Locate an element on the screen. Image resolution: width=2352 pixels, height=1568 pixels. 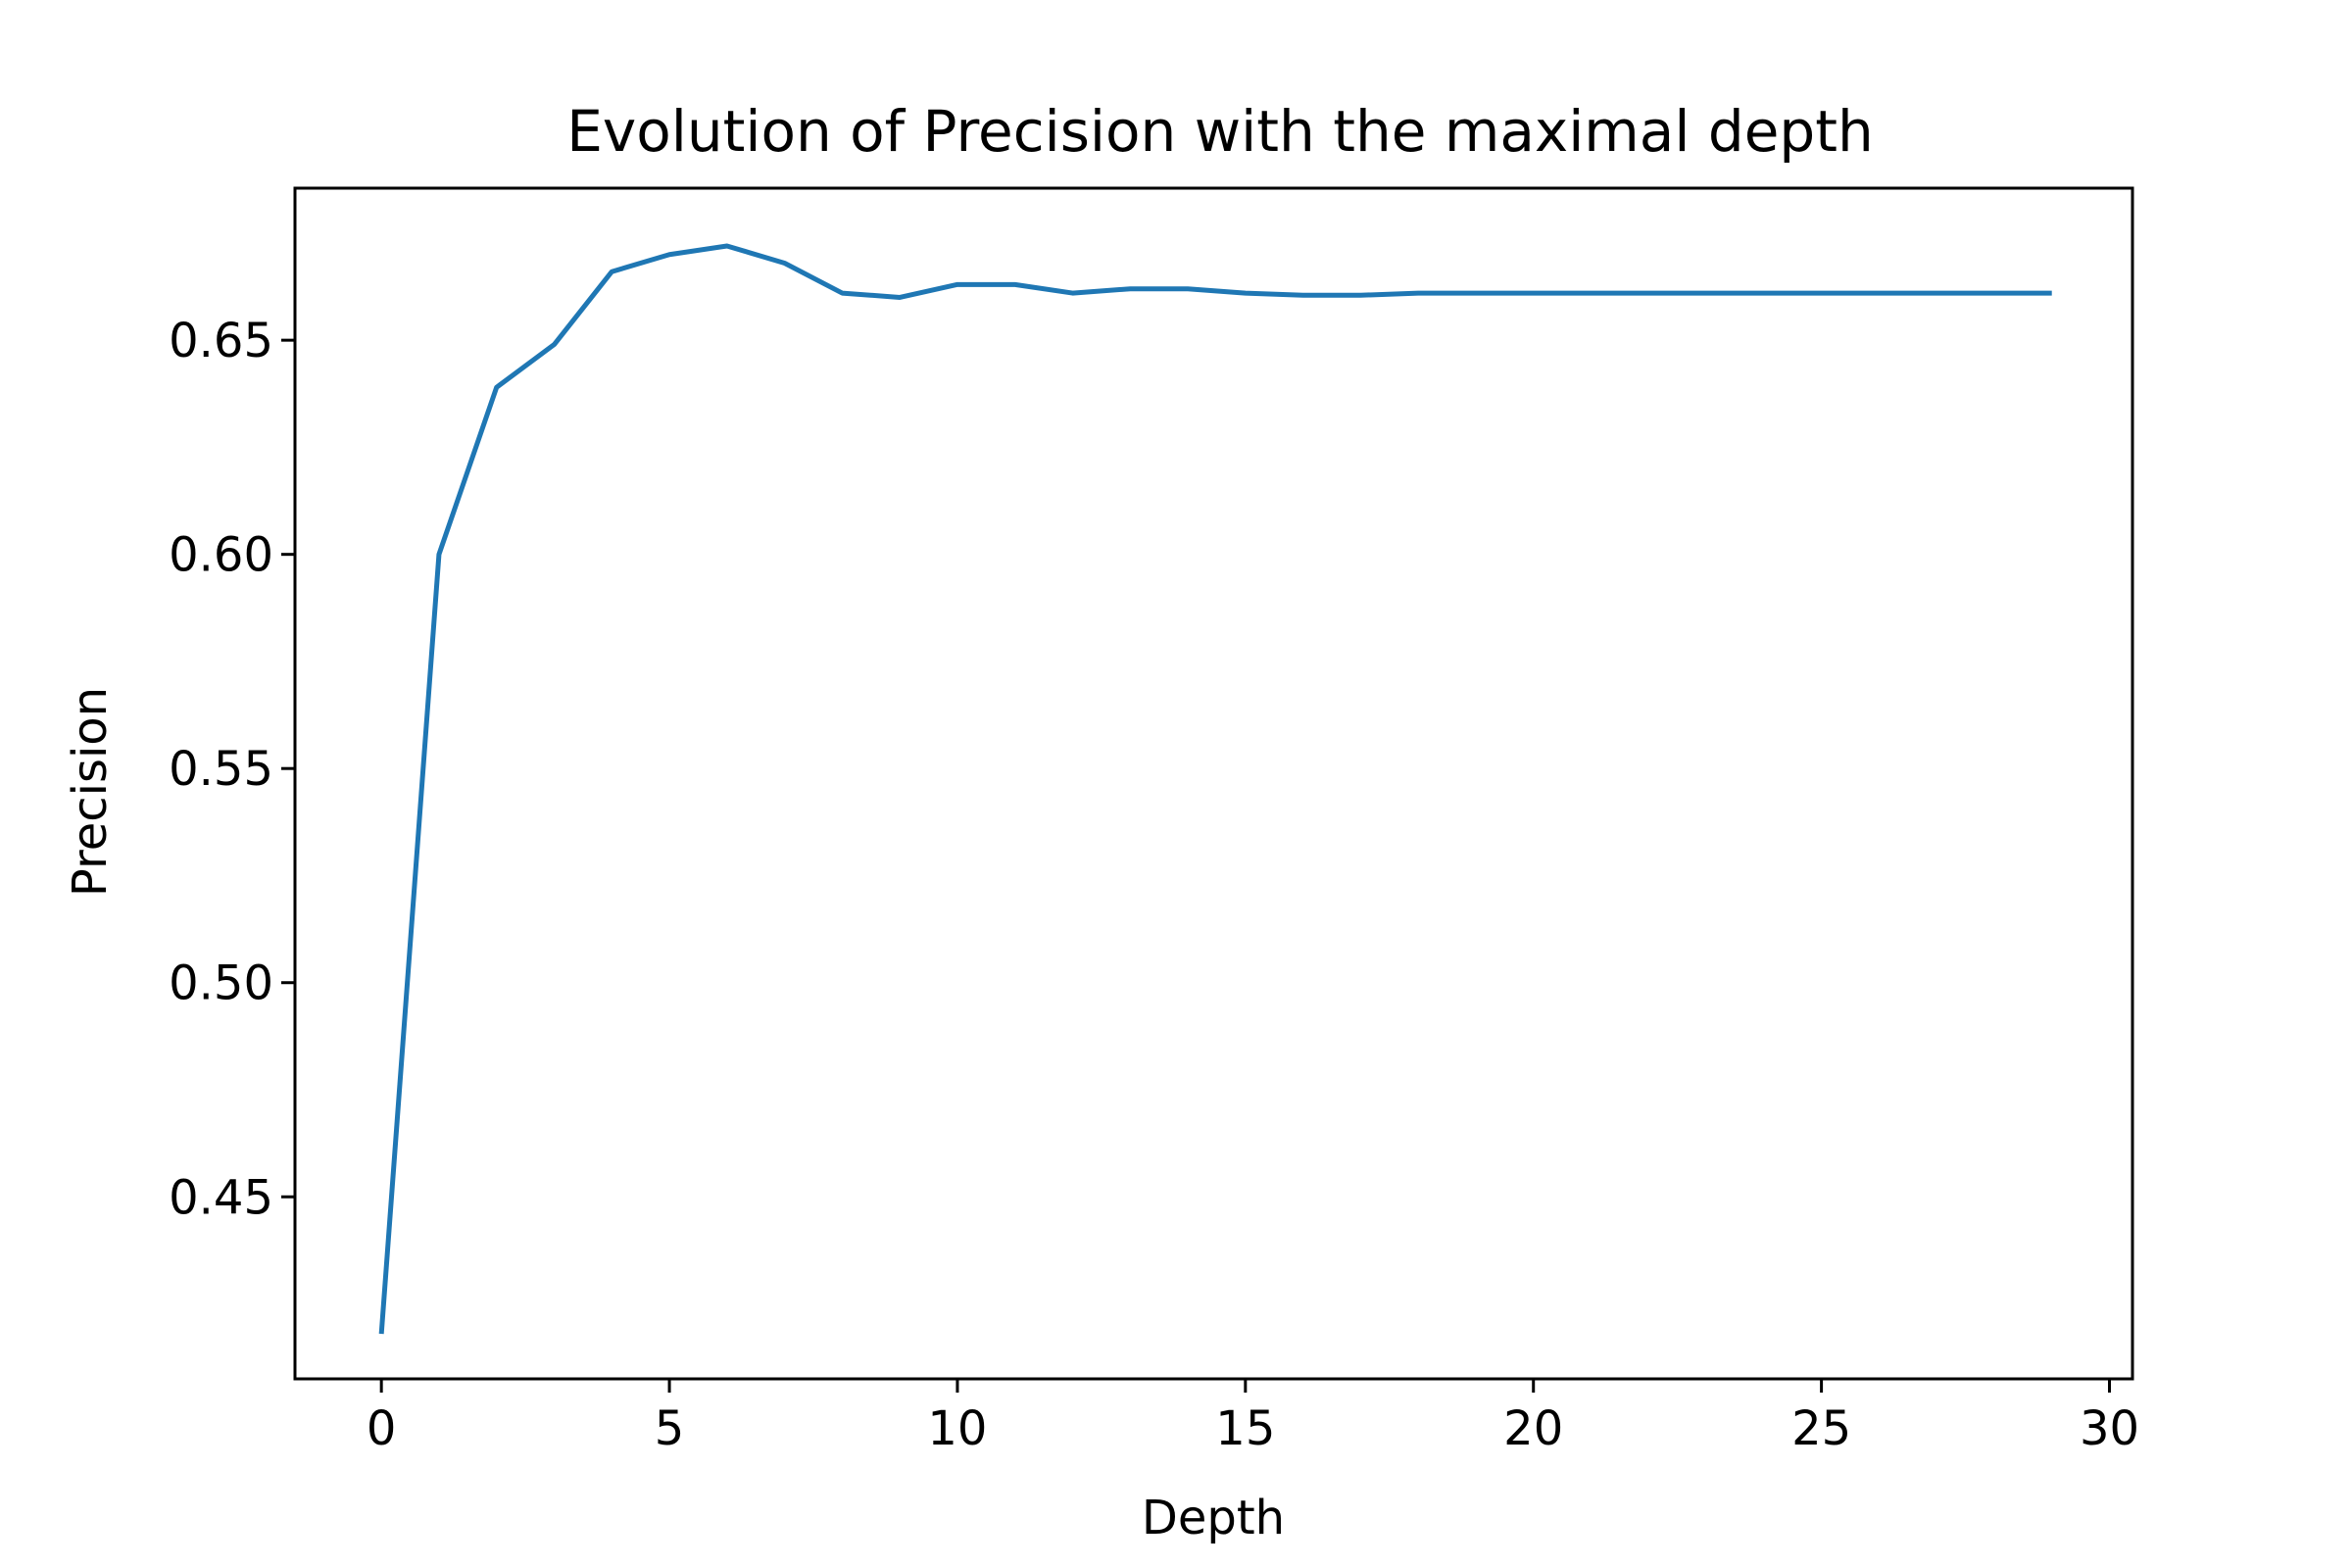
y-axis-label: Precision is located at coordinates (90, 792).